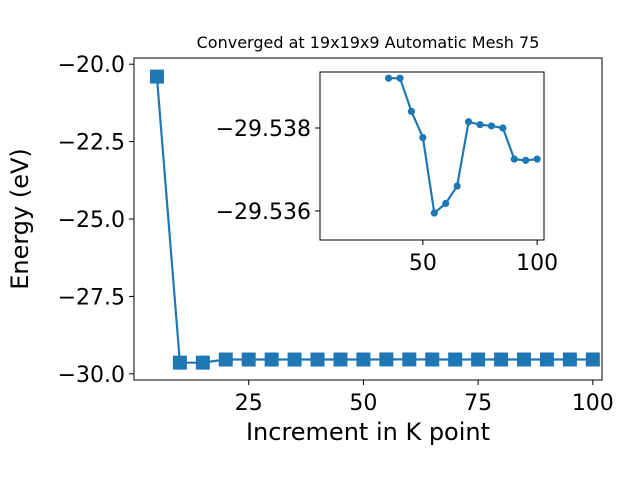 The image size is (640, 480). What do you see at coordinates (368, 42) in the screenshot?
I see `chart-title: Converged at 19x19x9 Automatic Mesh 75` at bounding box center [368, 42].